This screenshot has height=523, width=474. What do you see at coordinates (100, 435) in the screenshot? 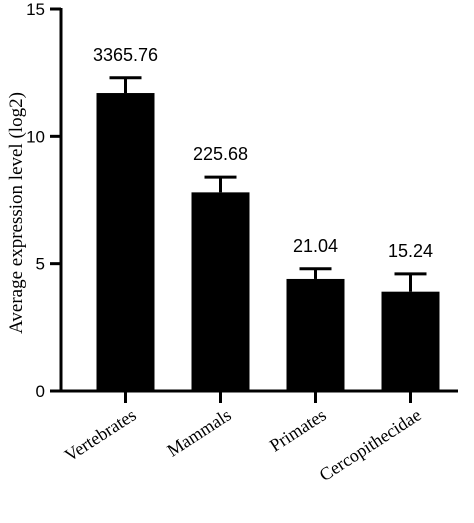
I see `x-tick-label: Vertebrates` at bounding box center [100, 435].